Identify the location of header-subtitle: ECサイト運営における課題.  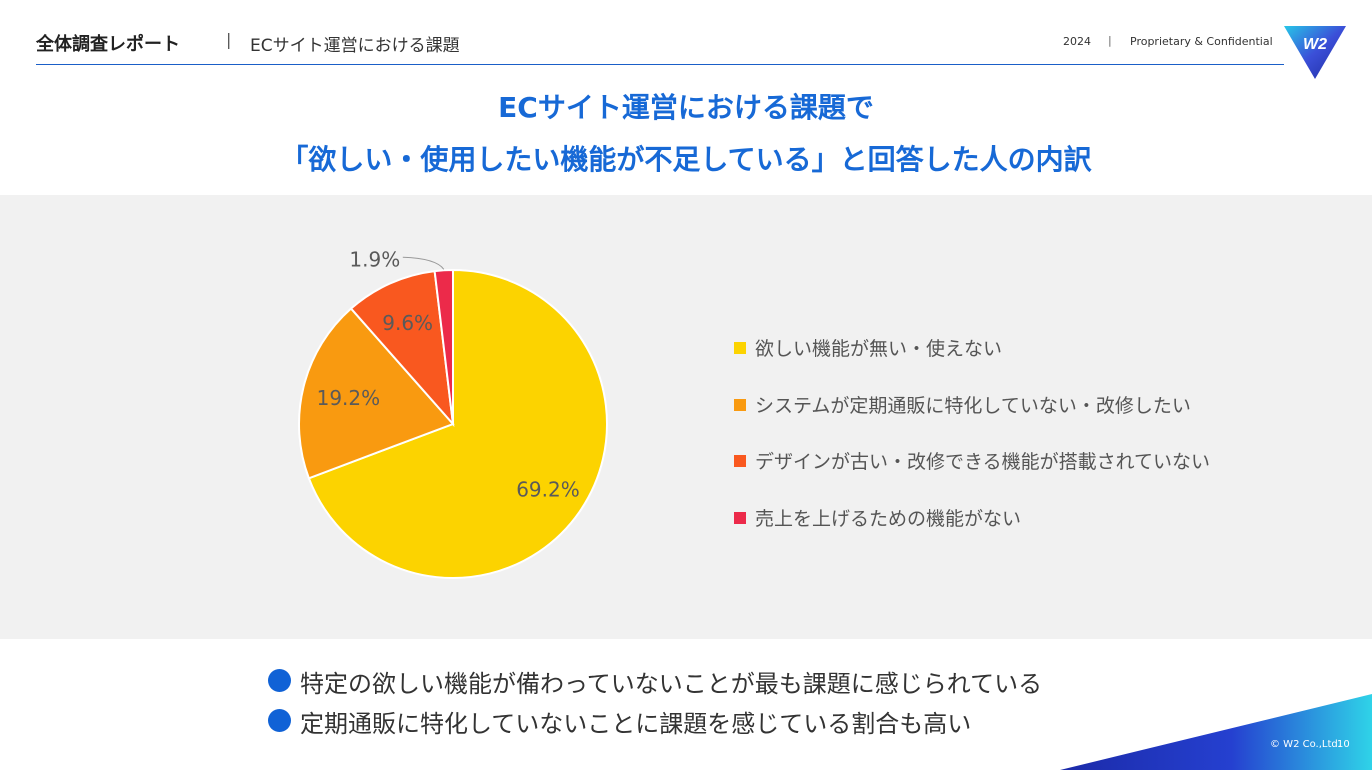
(355, 46).